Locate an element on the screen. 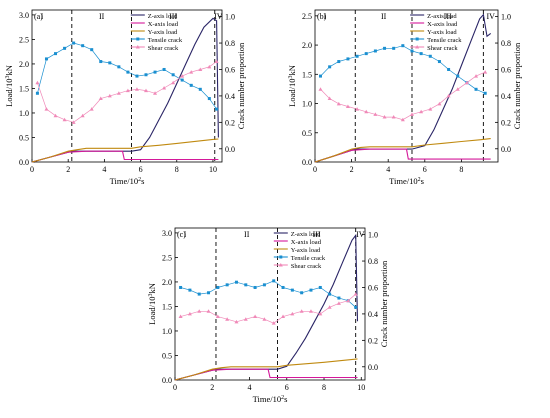 This screenshot has width=550, height=418. panel-label: (c) is located at coordinates (181, 234).